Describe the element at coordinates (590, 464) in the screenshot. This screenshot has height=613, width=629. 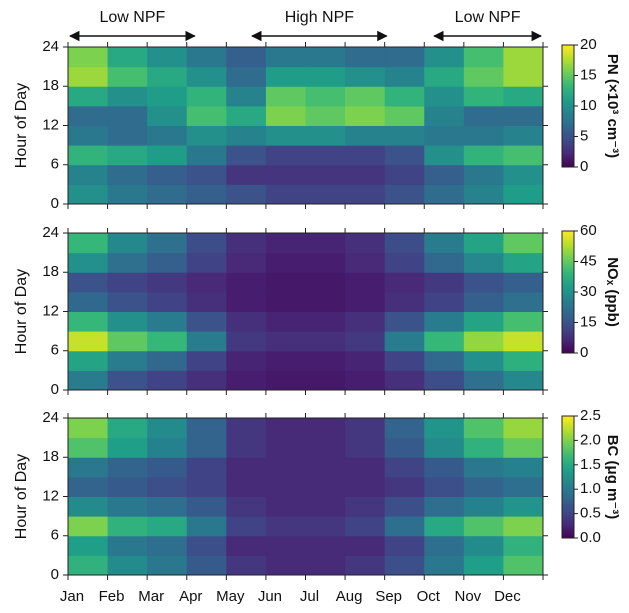
I see `colorbar-tick-label: 1.5` at that location.